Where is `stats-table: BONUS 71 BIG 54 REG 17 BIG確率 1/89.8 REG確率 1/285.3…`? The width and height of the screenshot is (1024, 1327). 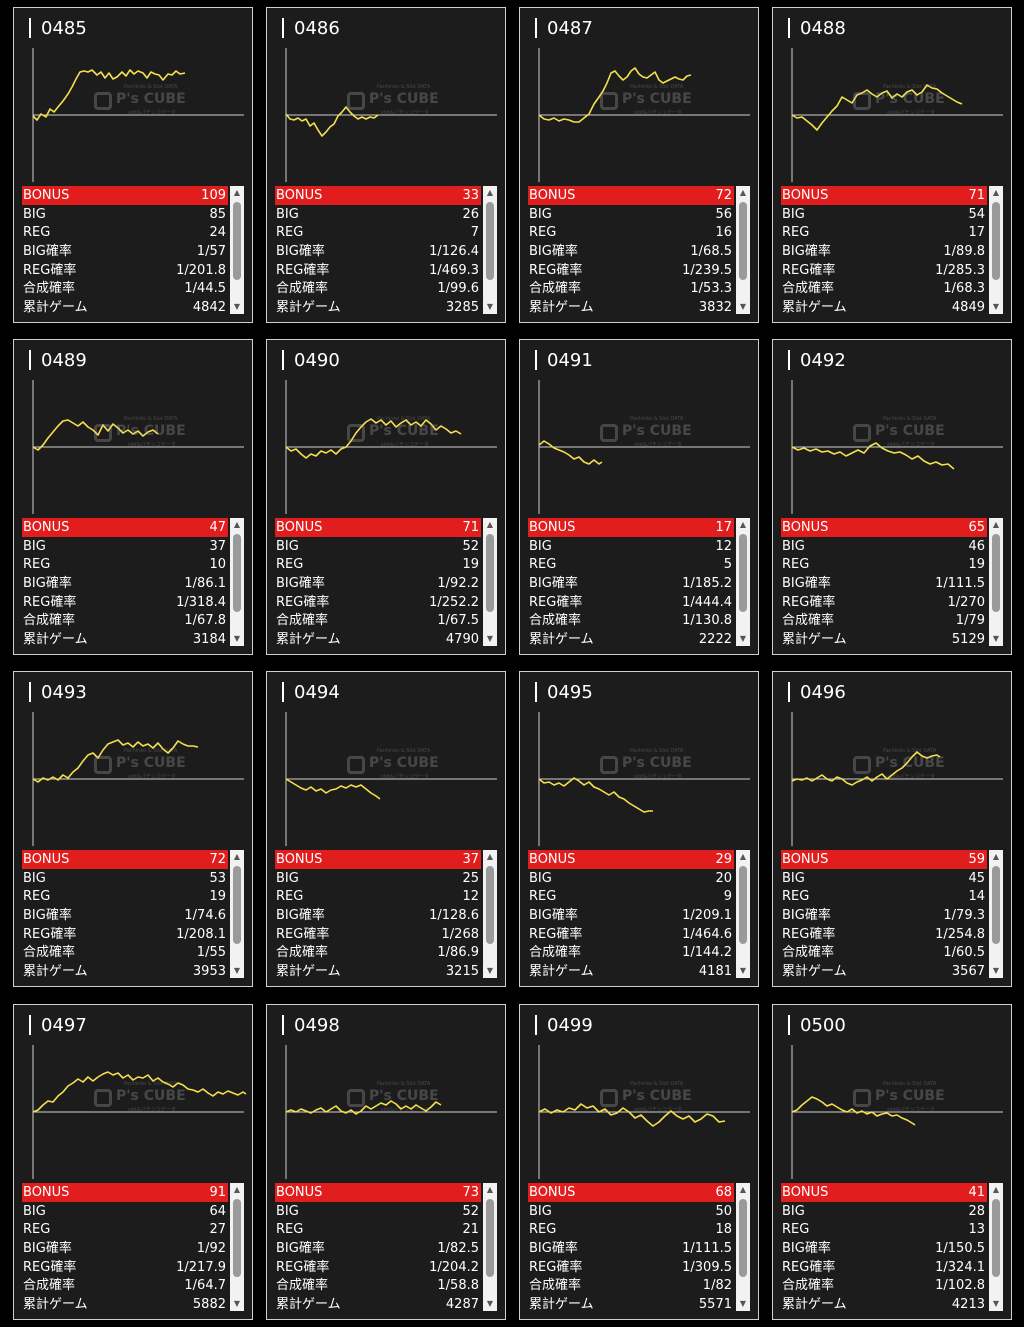 stats-table: BONUS 71 BIG 54 REG 17 BIG確率 1/89.8 REG確率 1/285.3… is located at coordinates (892, 251).